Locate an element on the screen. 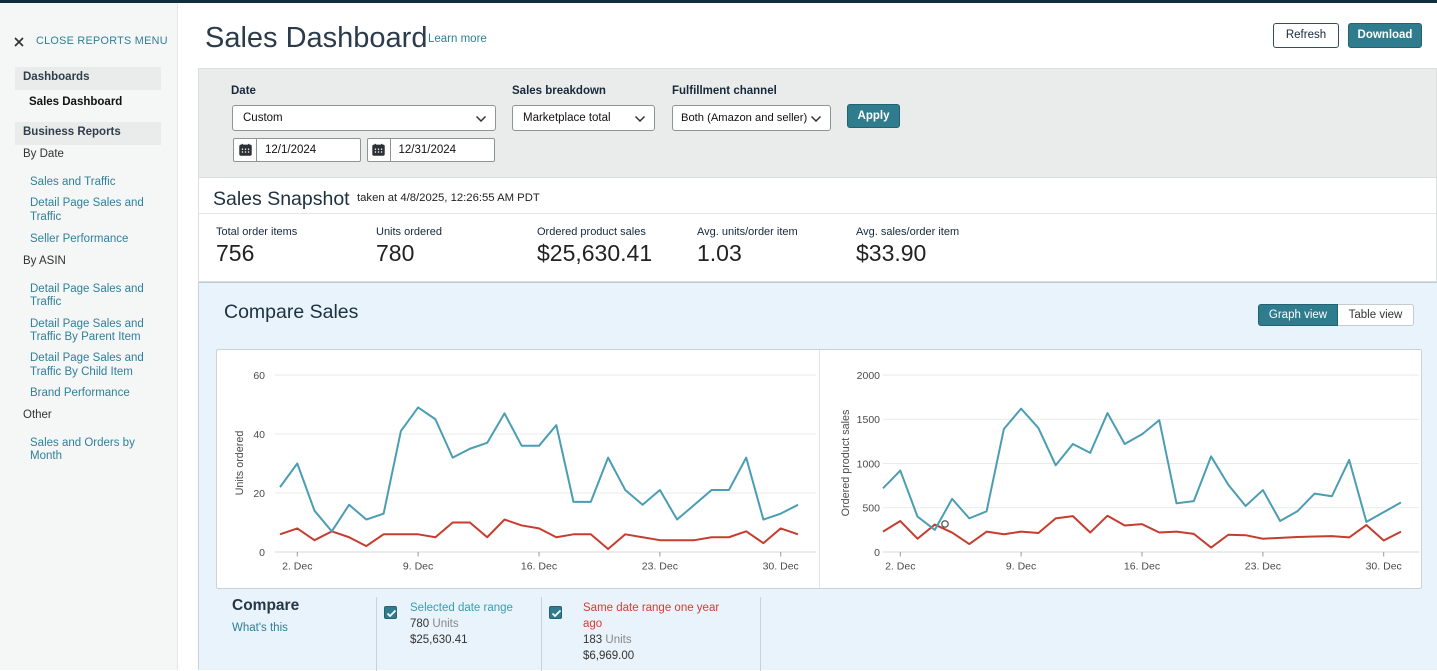 The height and width of the screenshot is (671, 1437). svg-text: Ordered product sales is located at coordinates (846, 462).